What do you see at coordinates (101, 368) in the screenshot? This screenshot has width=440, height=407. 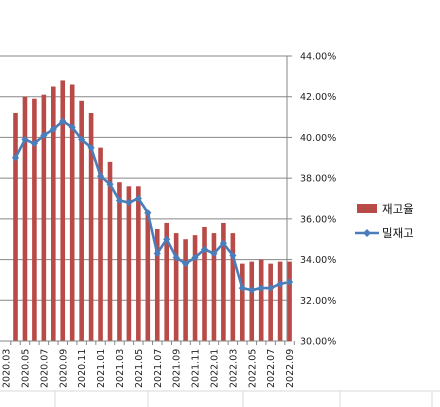 I see `x-tick-label: 2021.01` at bounding box center [101, 368].